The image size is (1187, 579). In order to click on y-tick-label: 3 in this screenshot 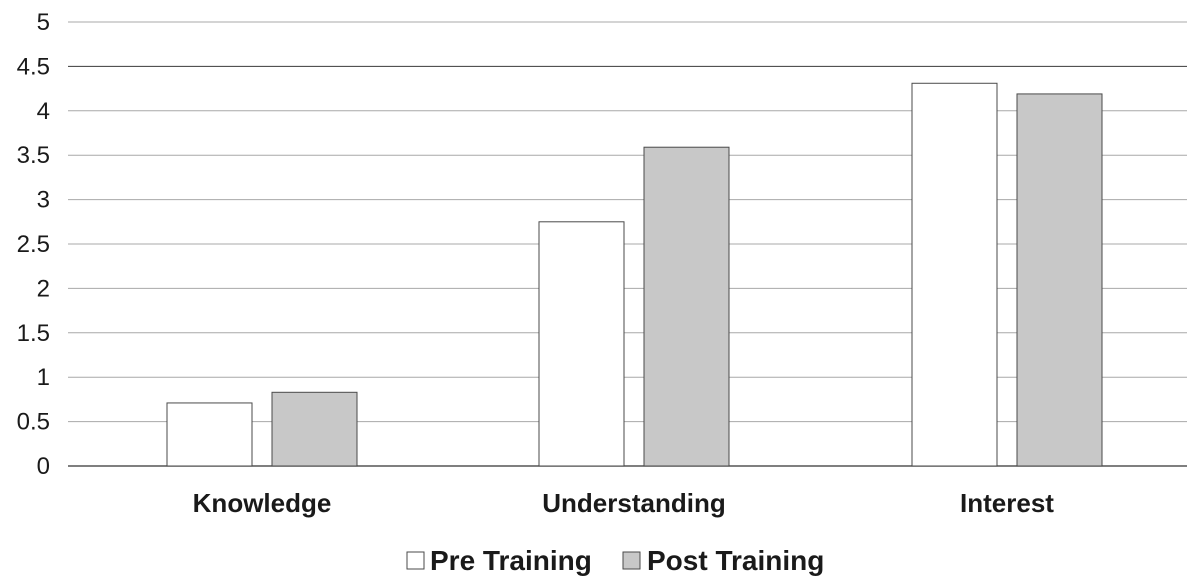, I will do `click(43, 200)`.